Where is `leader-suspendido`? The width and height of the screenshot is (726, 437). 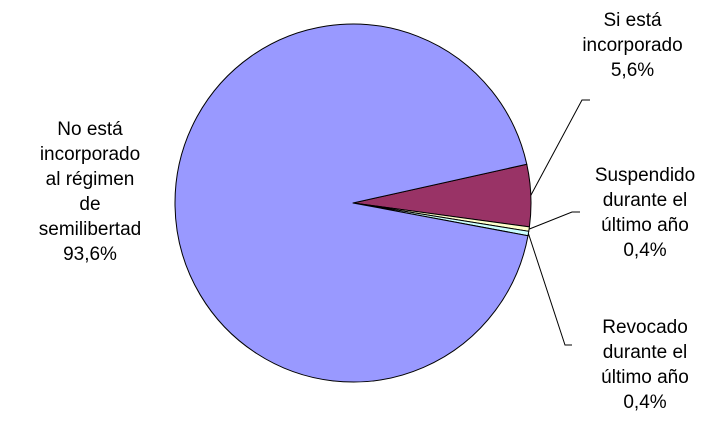 leader-suspendido is located at coordinates (554, 220).